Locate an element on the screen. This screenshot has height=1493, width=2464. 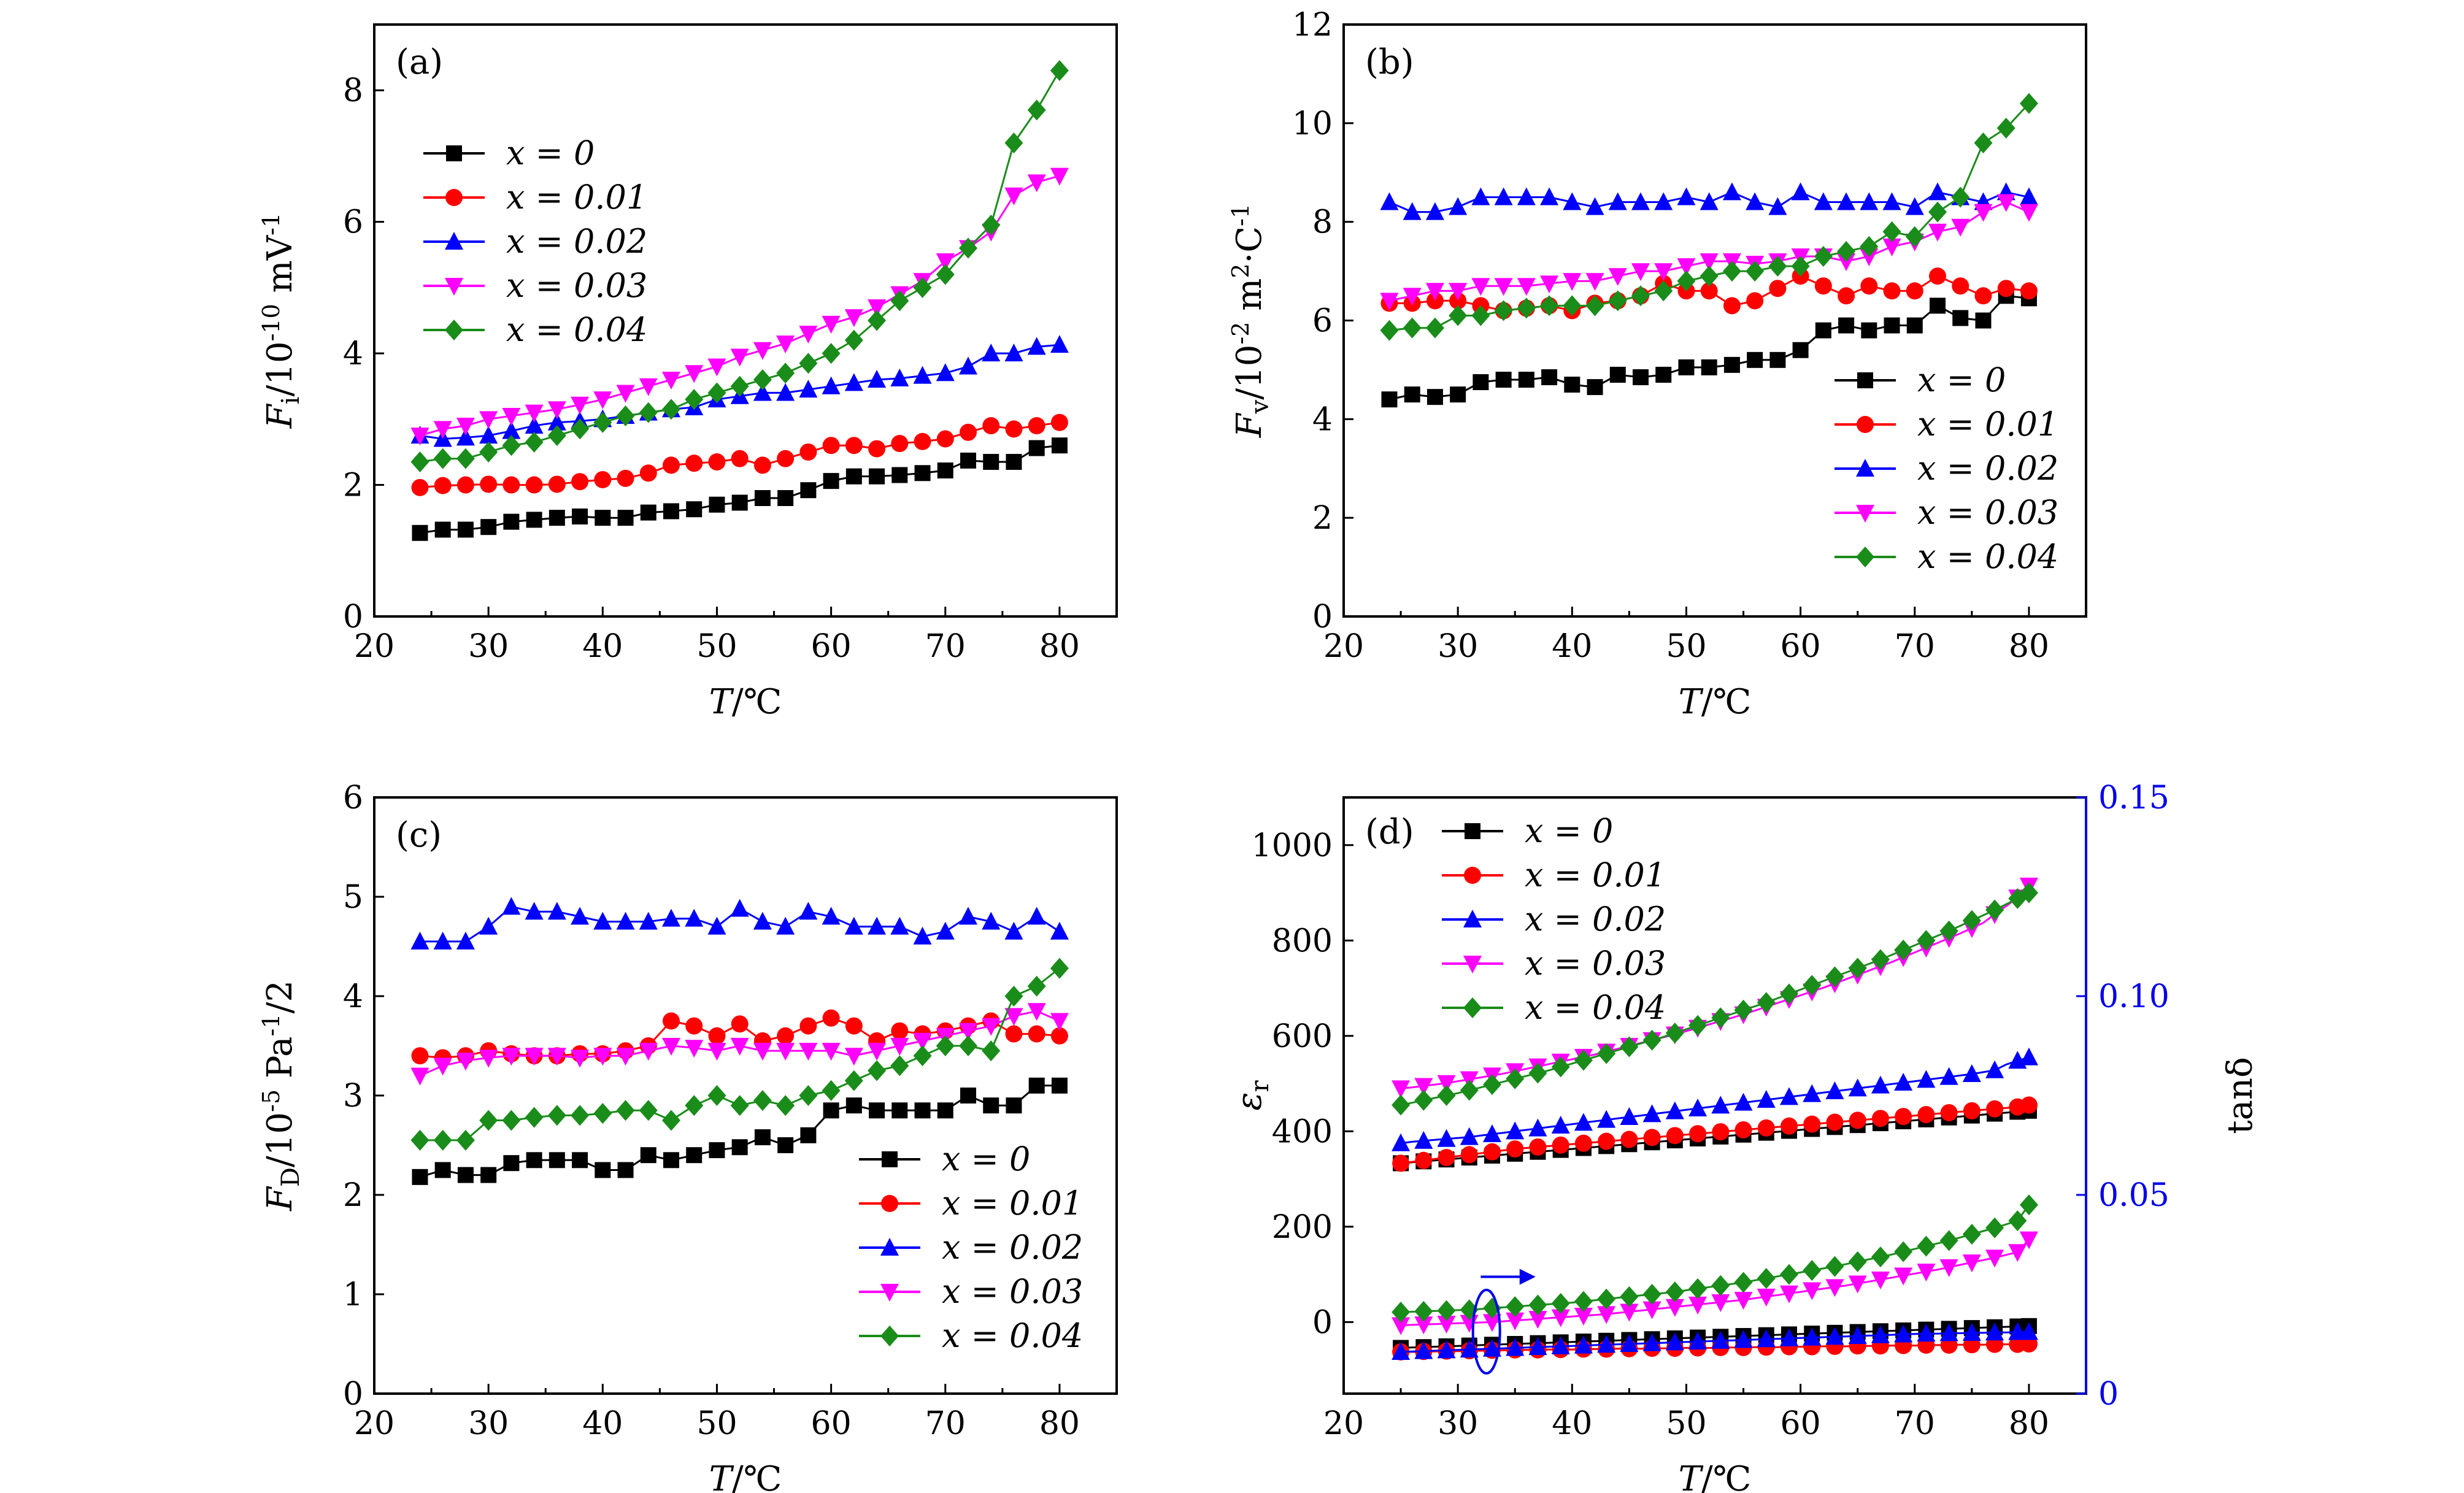
x-tick-label: 40 is located at coordinates (602, 646).